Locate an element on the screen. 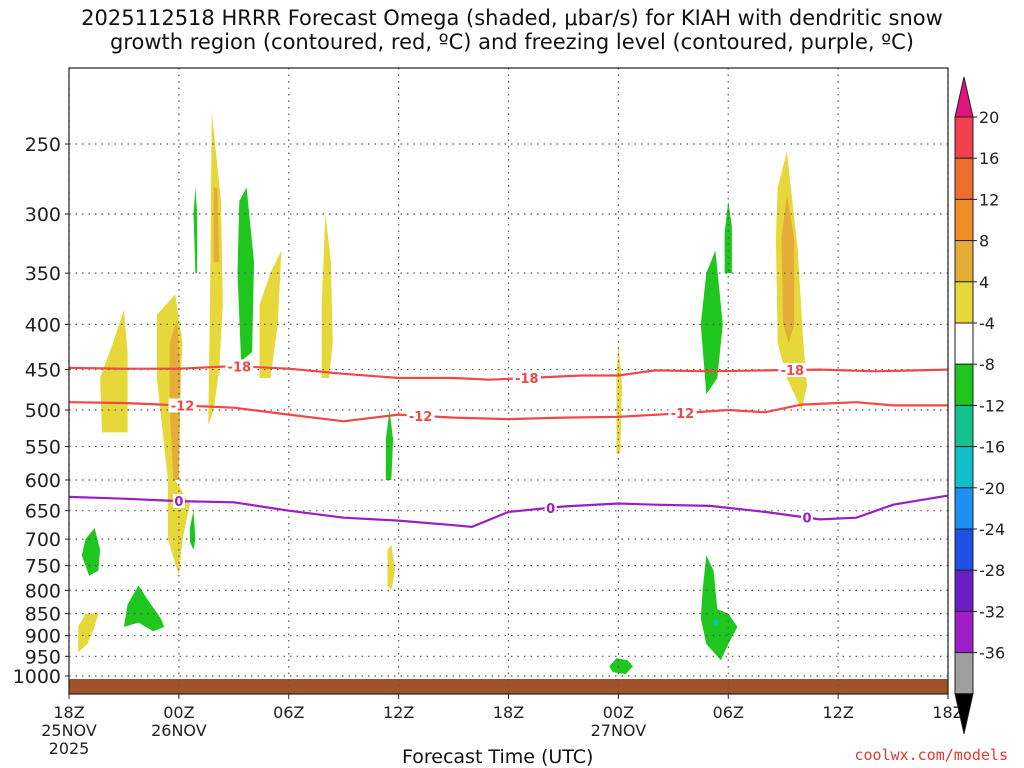  y-tick-label: 750 is located at coordinates (43, 567).